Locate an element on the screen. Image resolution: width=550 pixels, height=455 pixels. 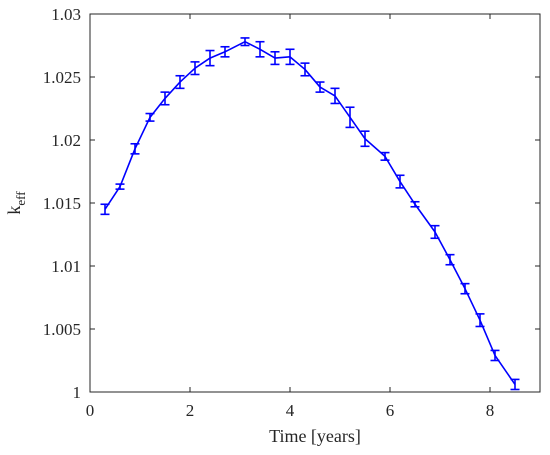
y-axis-label: keff is located at coordinates (16, 203).